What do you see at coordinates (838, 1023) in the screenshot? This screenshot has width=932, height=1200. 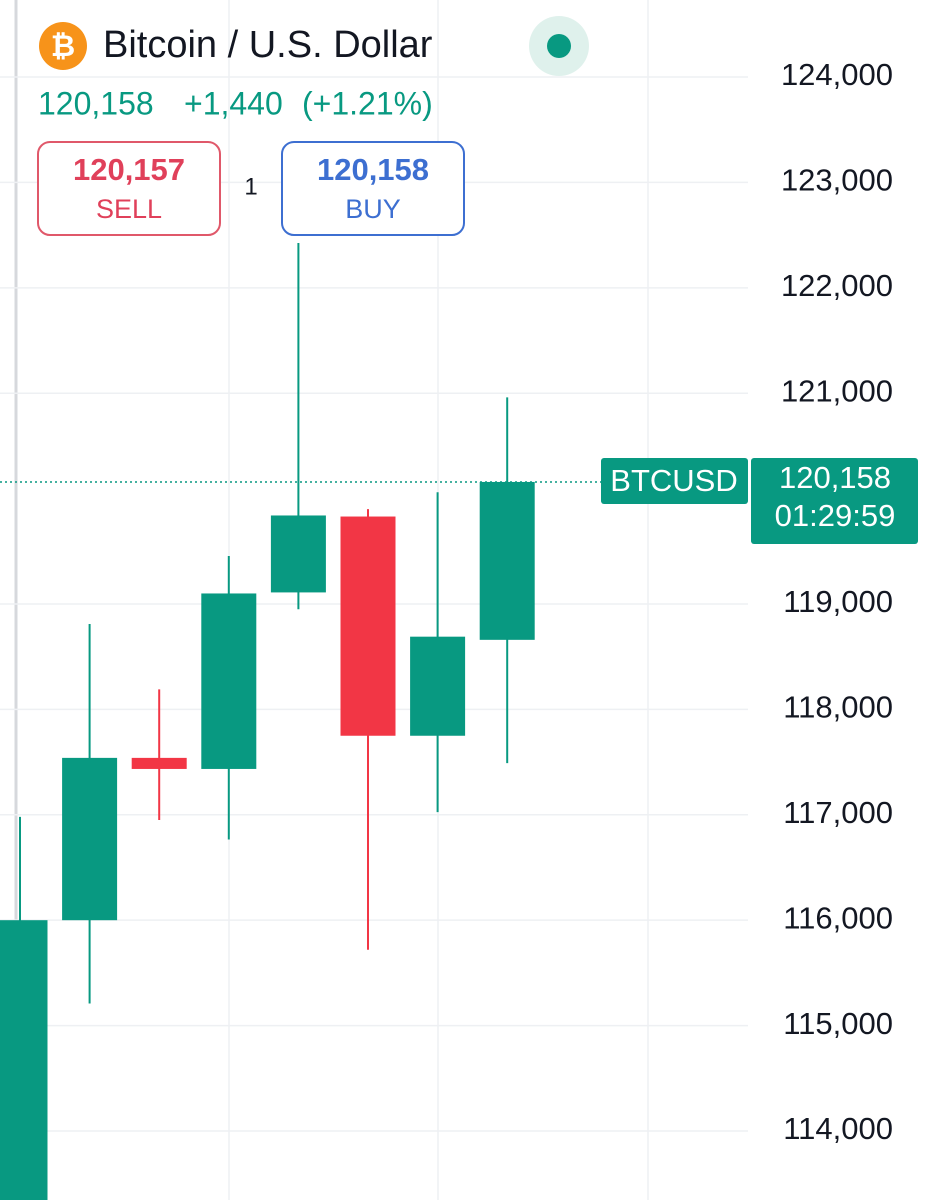 I see `y-tick-label: 115,000` at bounding box center [838, 1023].